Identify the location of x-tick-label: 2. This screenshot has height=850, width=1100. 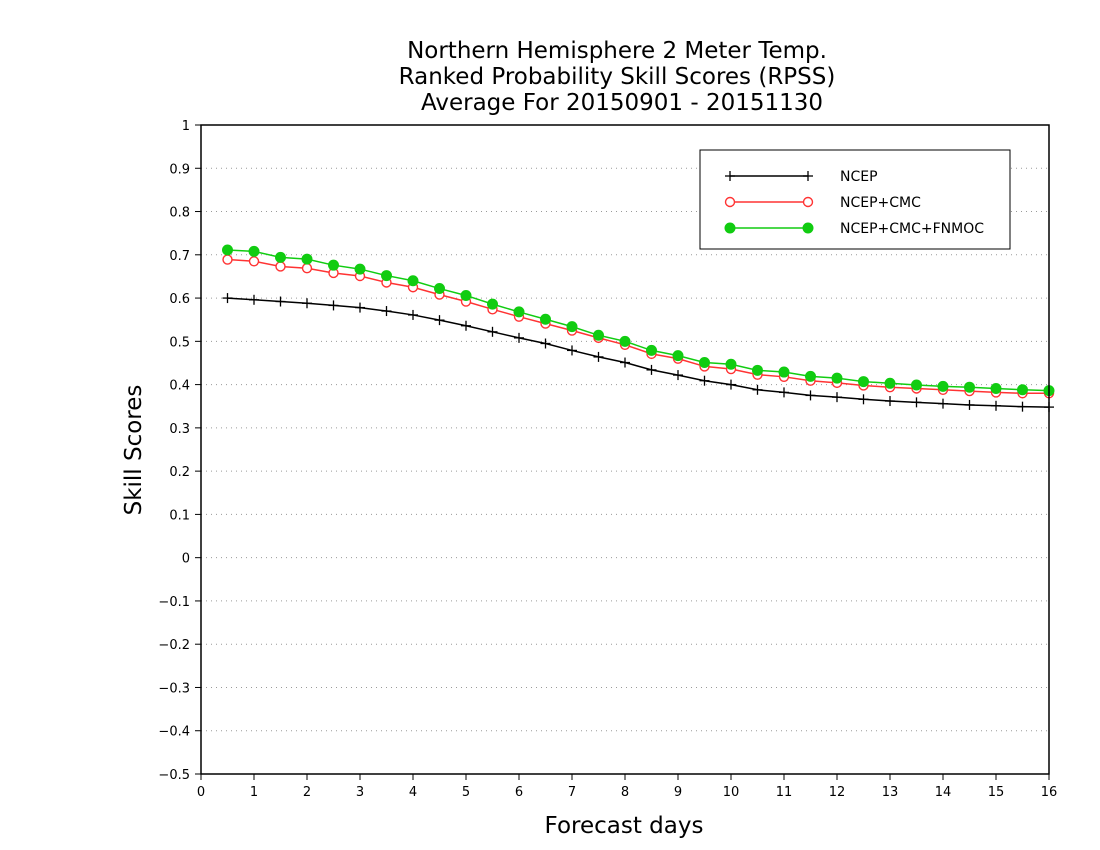
(307, 792).